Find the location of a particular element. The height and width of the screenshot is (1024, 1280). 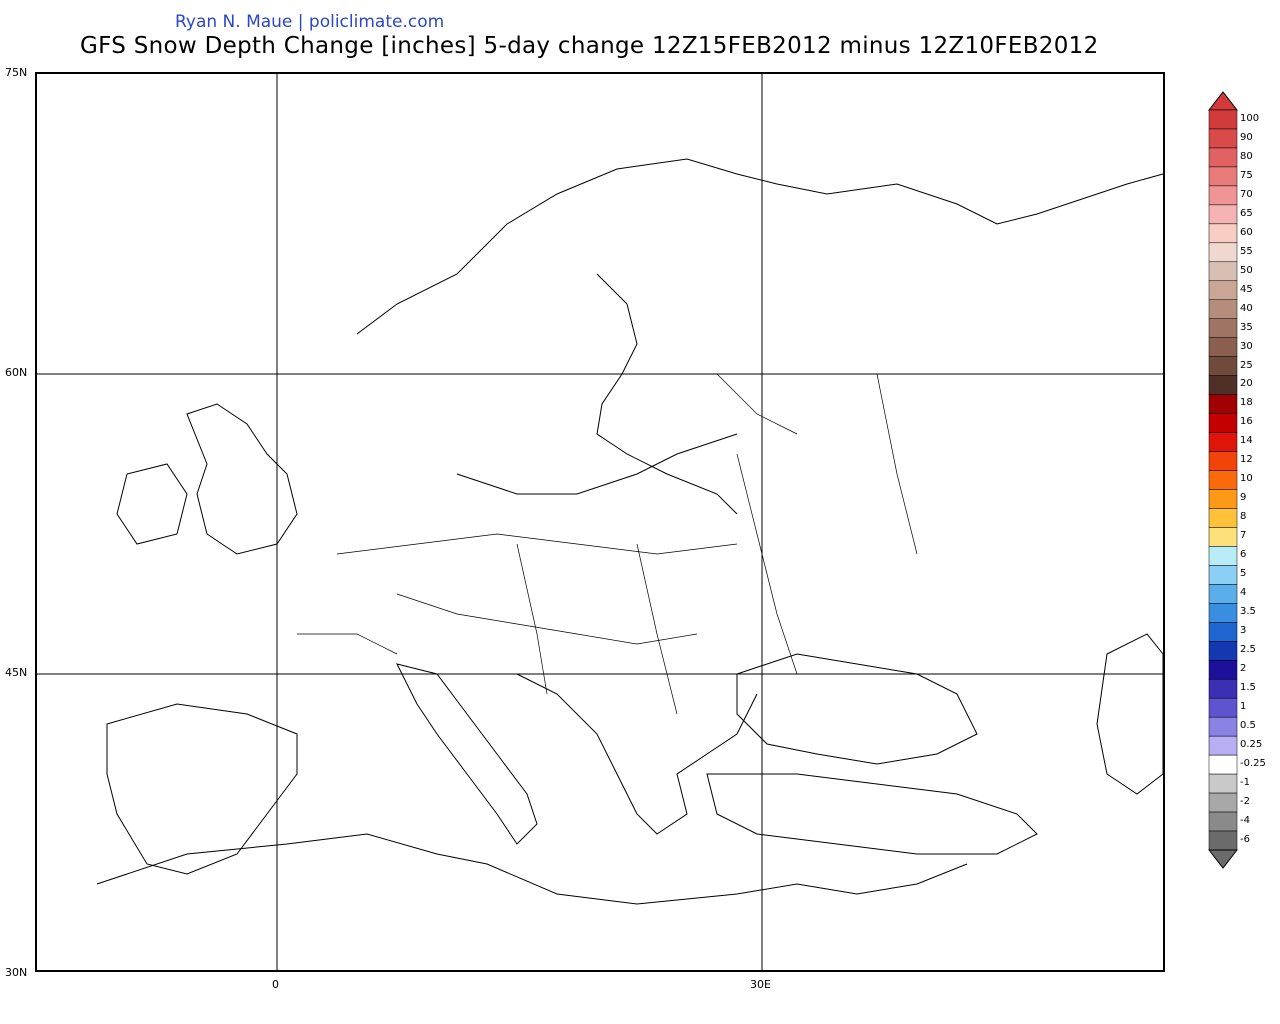

ireland-coast is located at coordinates (152, 504).